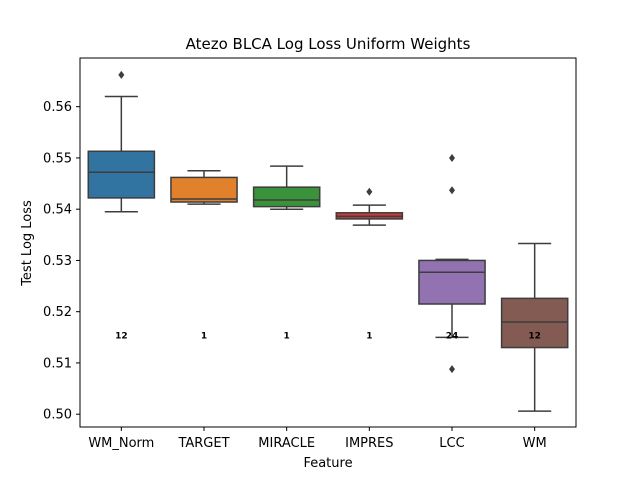 The width and height of the screenshot is (640, 484). Describe the element at coordinates (57, 415) in the screenshot. I see `y-tick-label: 0.50` at that location.